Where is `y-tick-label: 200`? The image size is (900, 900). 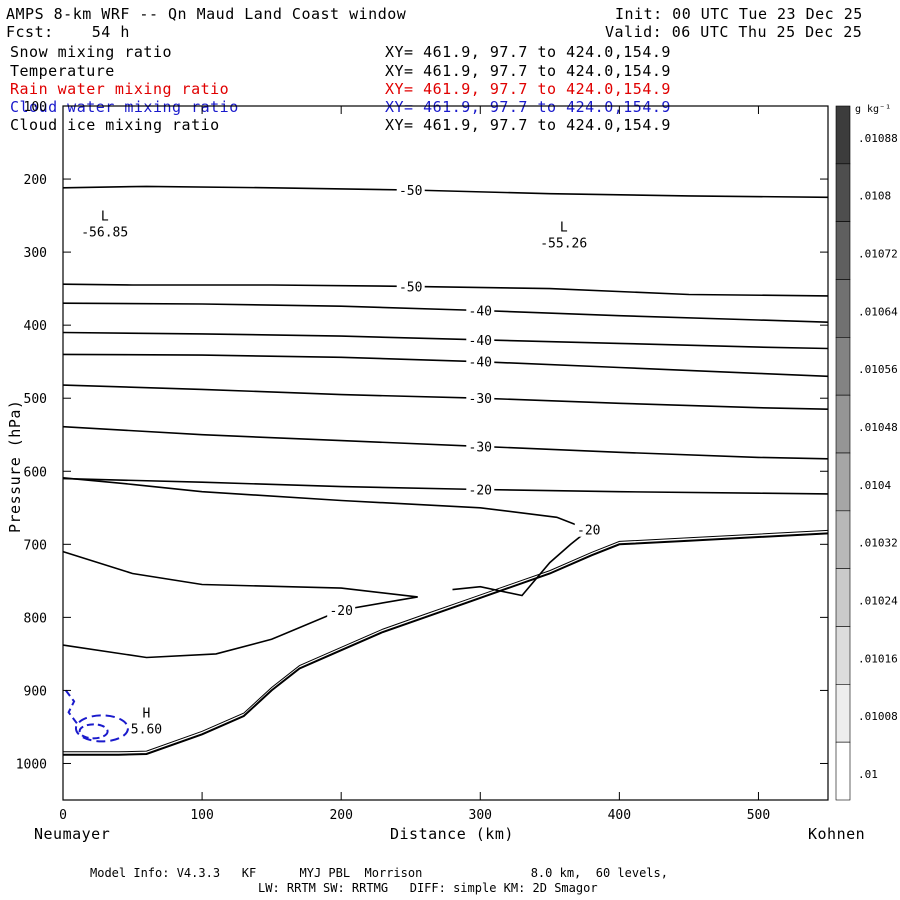
y-tick-label: 200 is located at coordinates (35, 180).